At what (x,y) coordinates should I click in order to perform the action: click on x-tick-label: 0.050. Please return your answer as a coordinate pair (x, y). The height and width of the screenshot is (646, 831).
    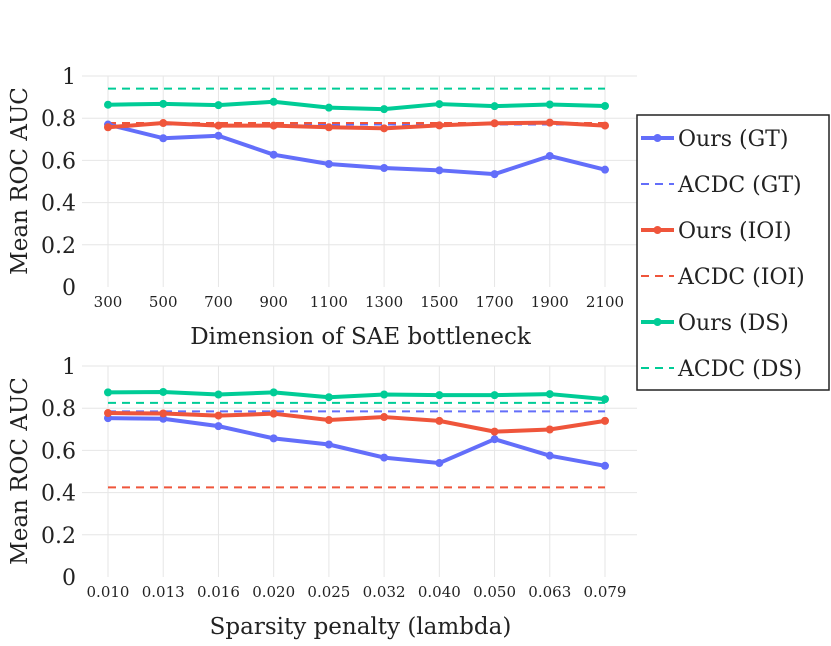
    Looking at the image, I should click on (494, 592).